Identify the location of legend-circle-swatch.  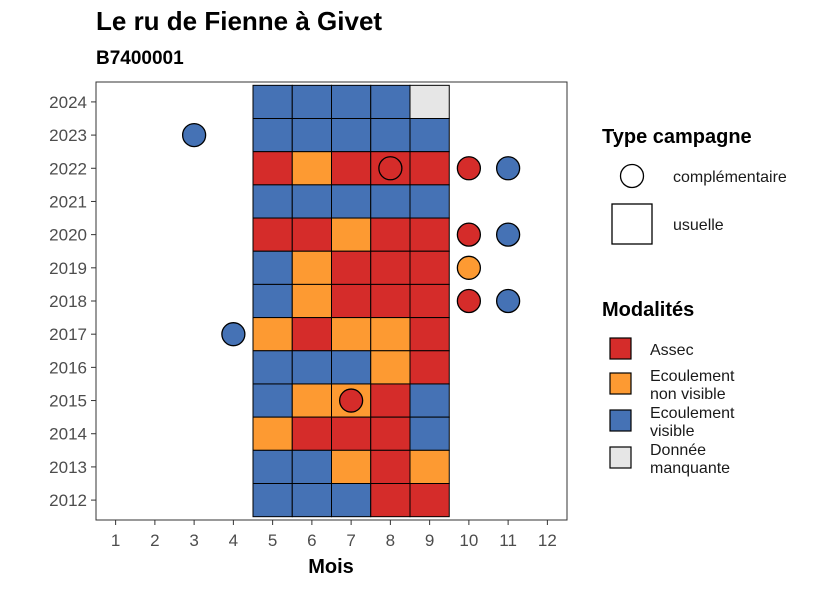
(632, 176).